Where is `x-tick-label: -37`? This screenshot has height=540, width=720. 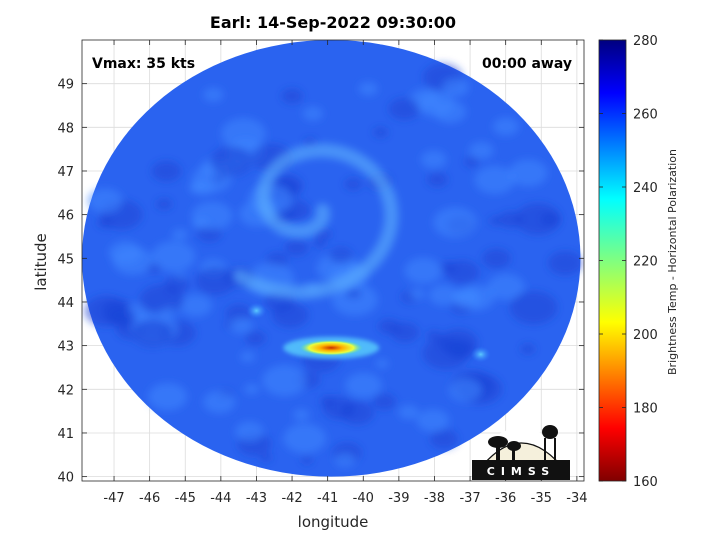 x-tick-label: -37 is located at coordinates (469, 498).